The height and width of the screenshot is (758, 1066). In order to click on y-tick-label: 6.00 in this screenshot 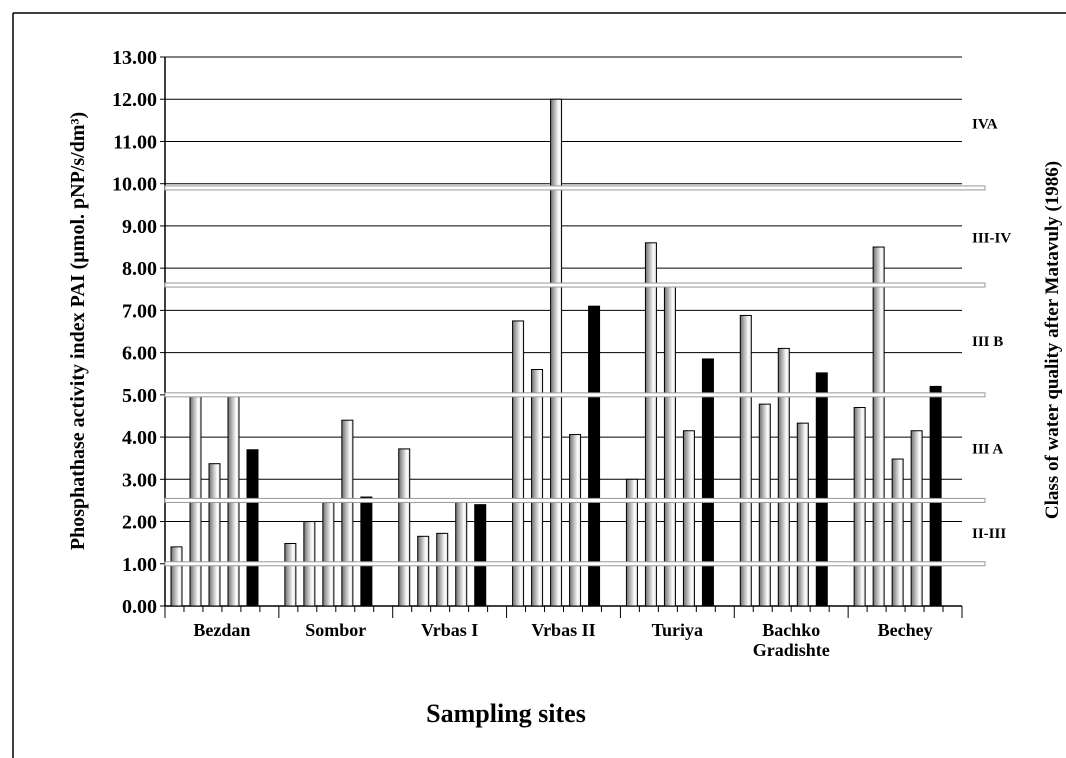, I will do `click(139, 354)`.